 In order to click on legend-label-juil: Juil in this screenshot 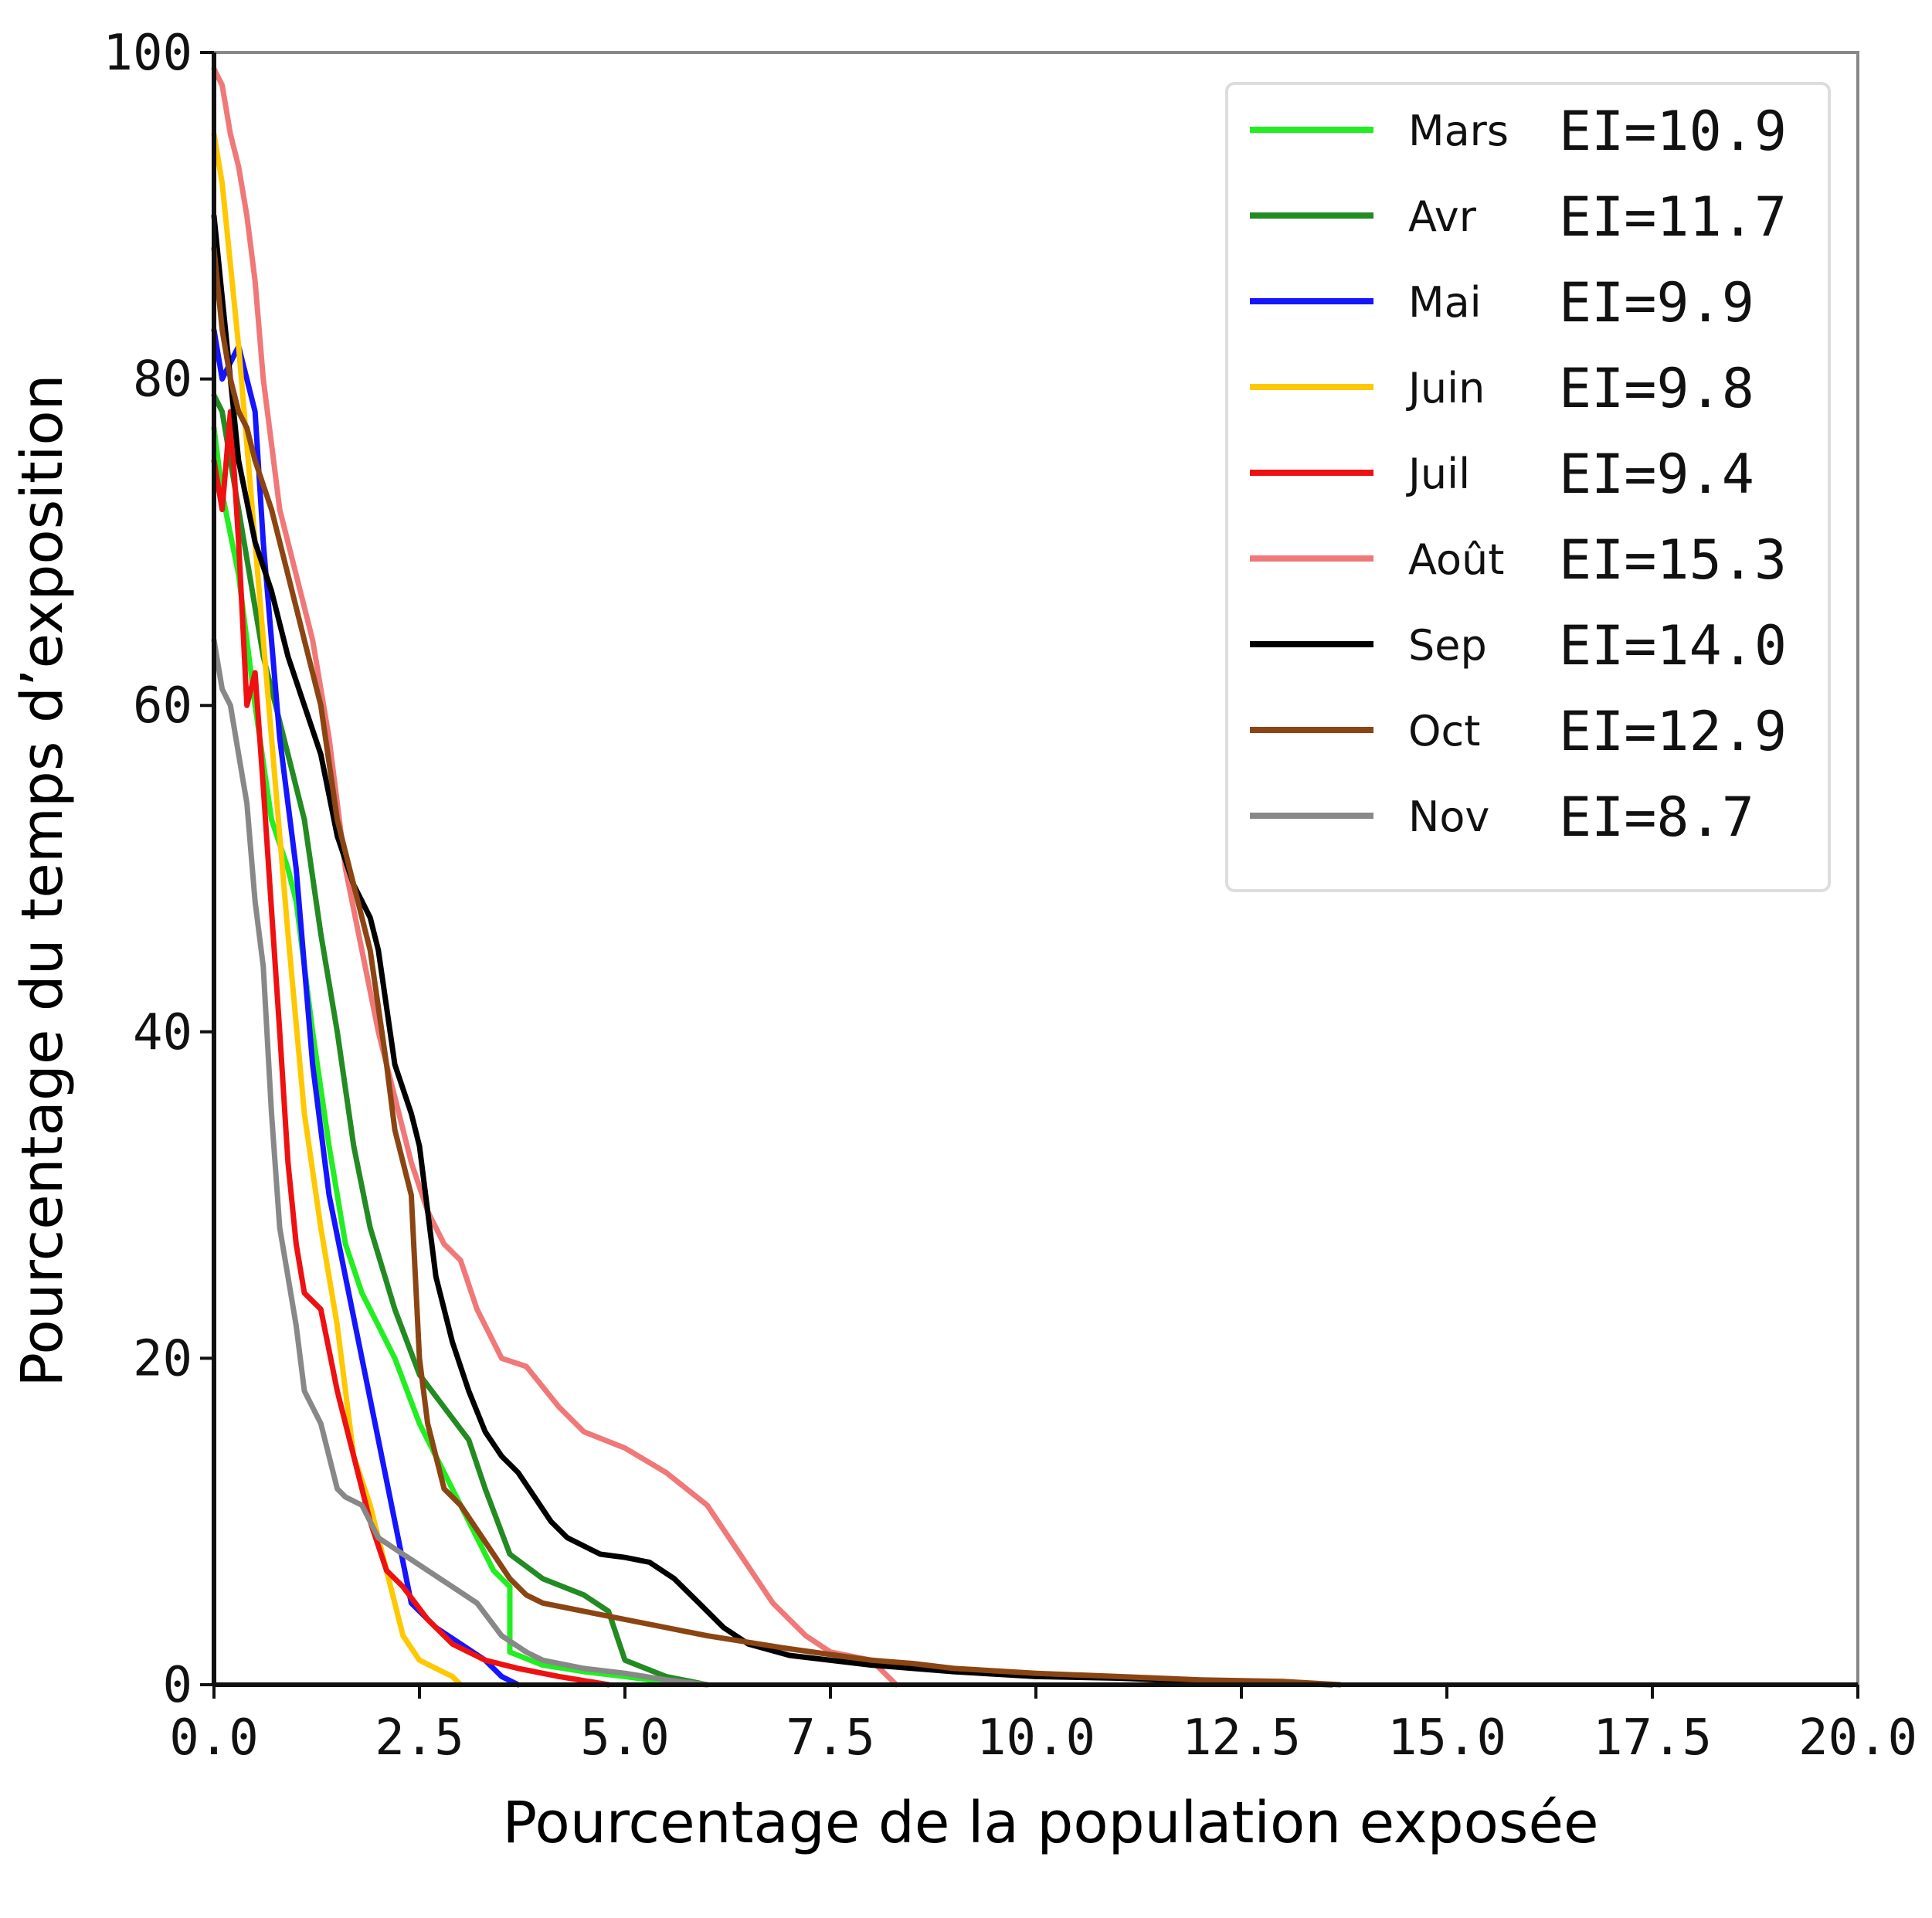, I will do `click(1438, 474)`.